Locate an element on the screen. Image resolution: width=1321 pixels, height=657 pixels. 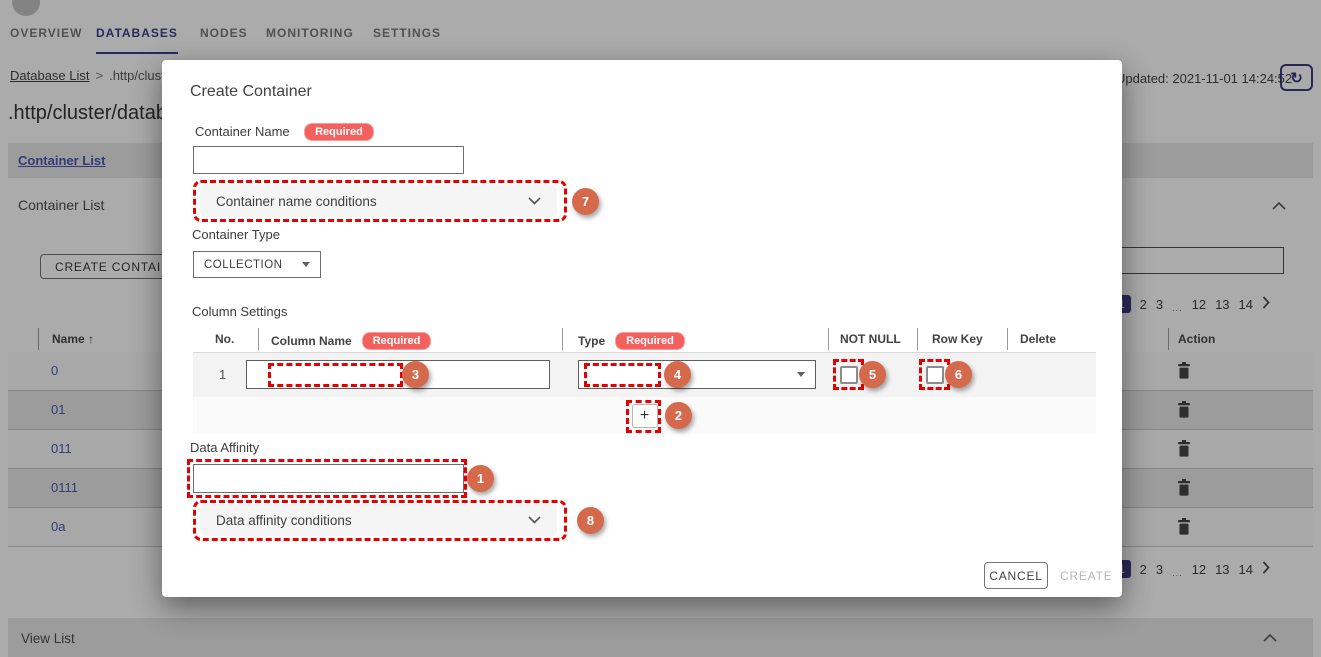
data-affinity-input is located at coordinates (328, 478).